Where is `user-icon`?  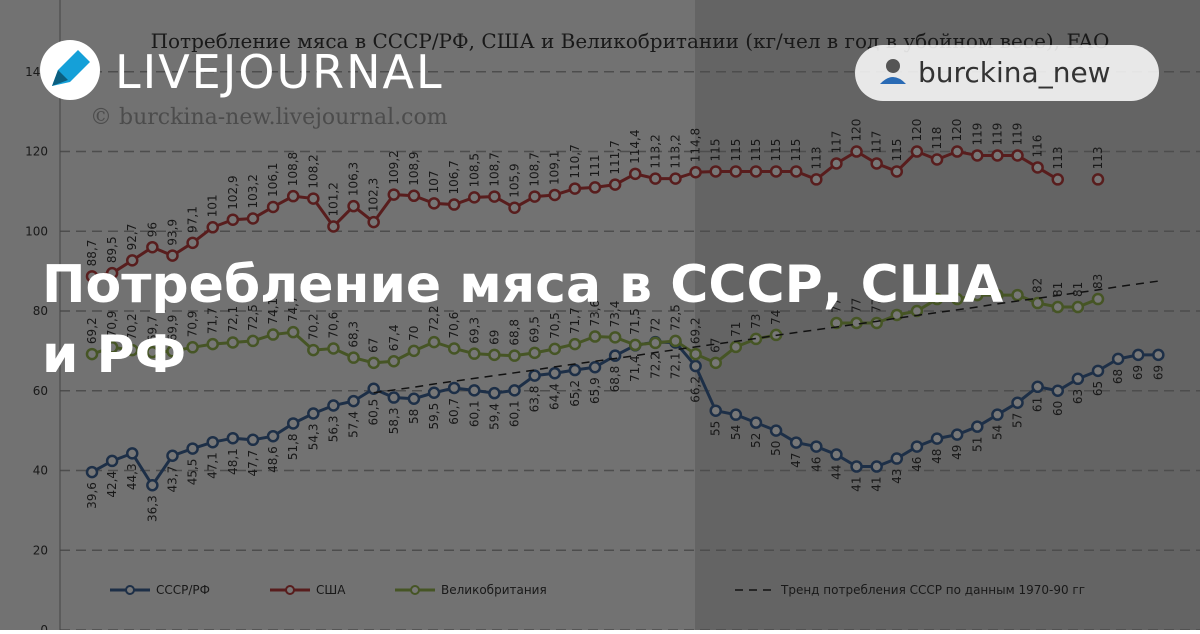 user-icon is located at coordinates (893, 71).